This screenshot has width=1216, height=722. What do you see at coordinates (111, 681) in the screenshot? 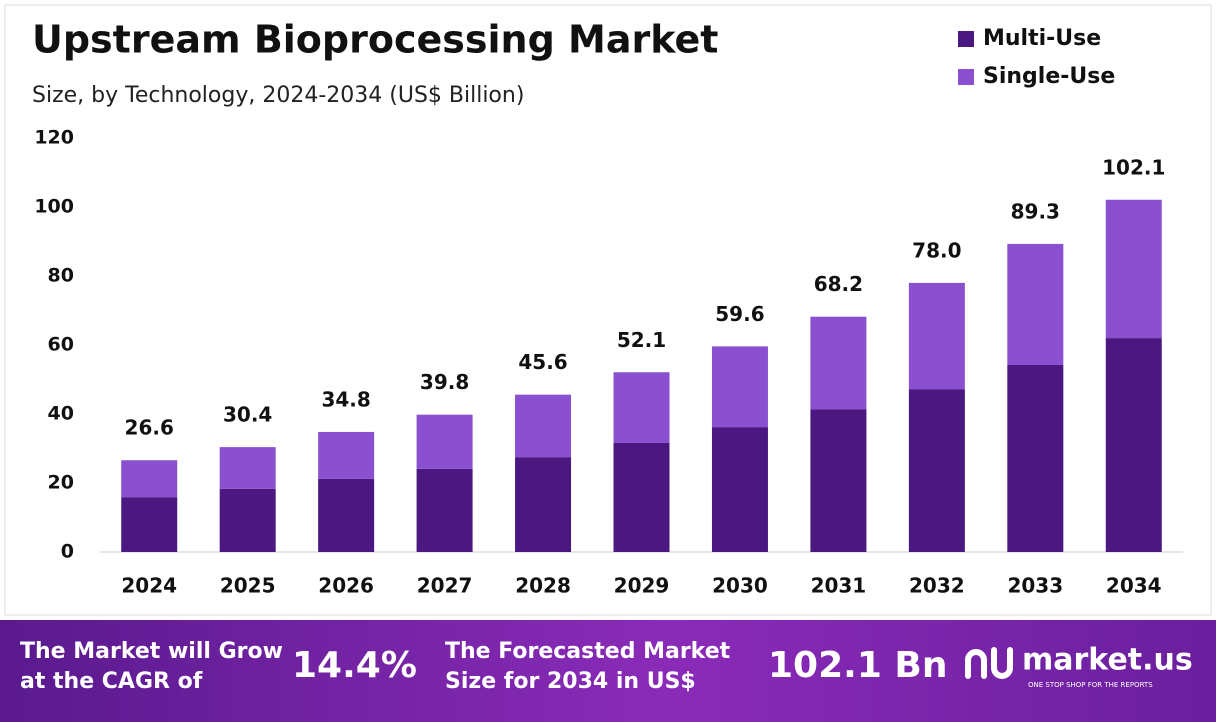
I see `cagr-text: at the CAGR of` at bounding box center [111, 681].